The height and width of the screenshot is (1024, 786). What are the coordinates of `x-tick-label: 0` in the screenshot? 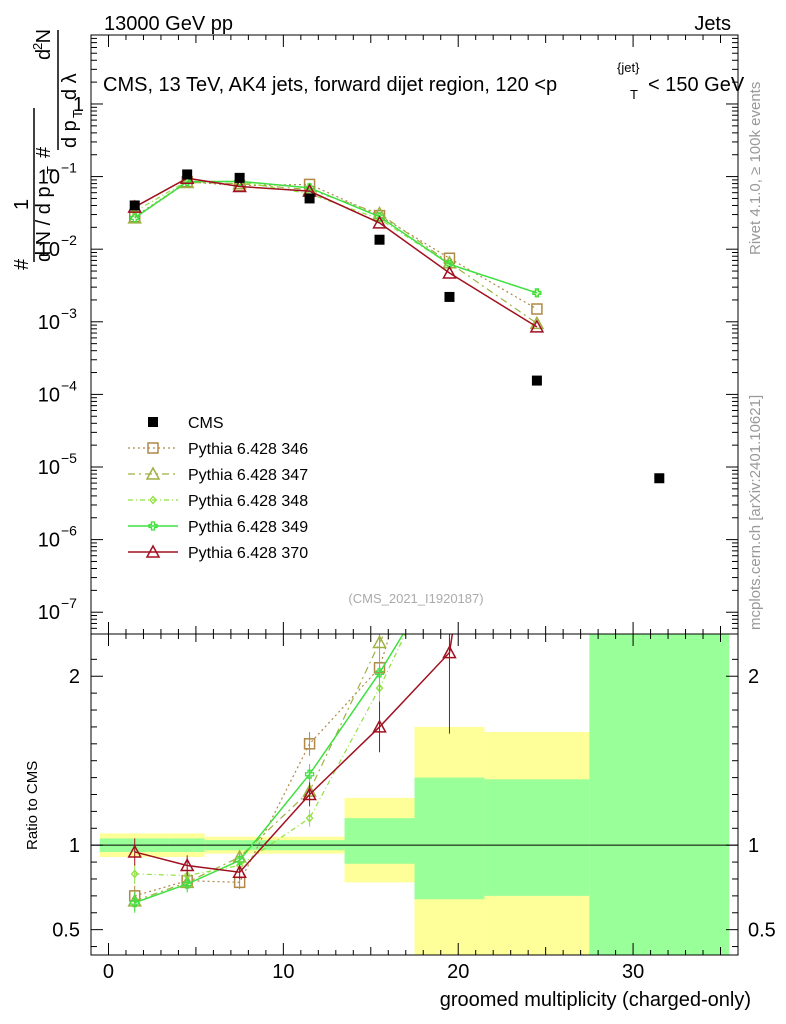 It's located at (108, 972).